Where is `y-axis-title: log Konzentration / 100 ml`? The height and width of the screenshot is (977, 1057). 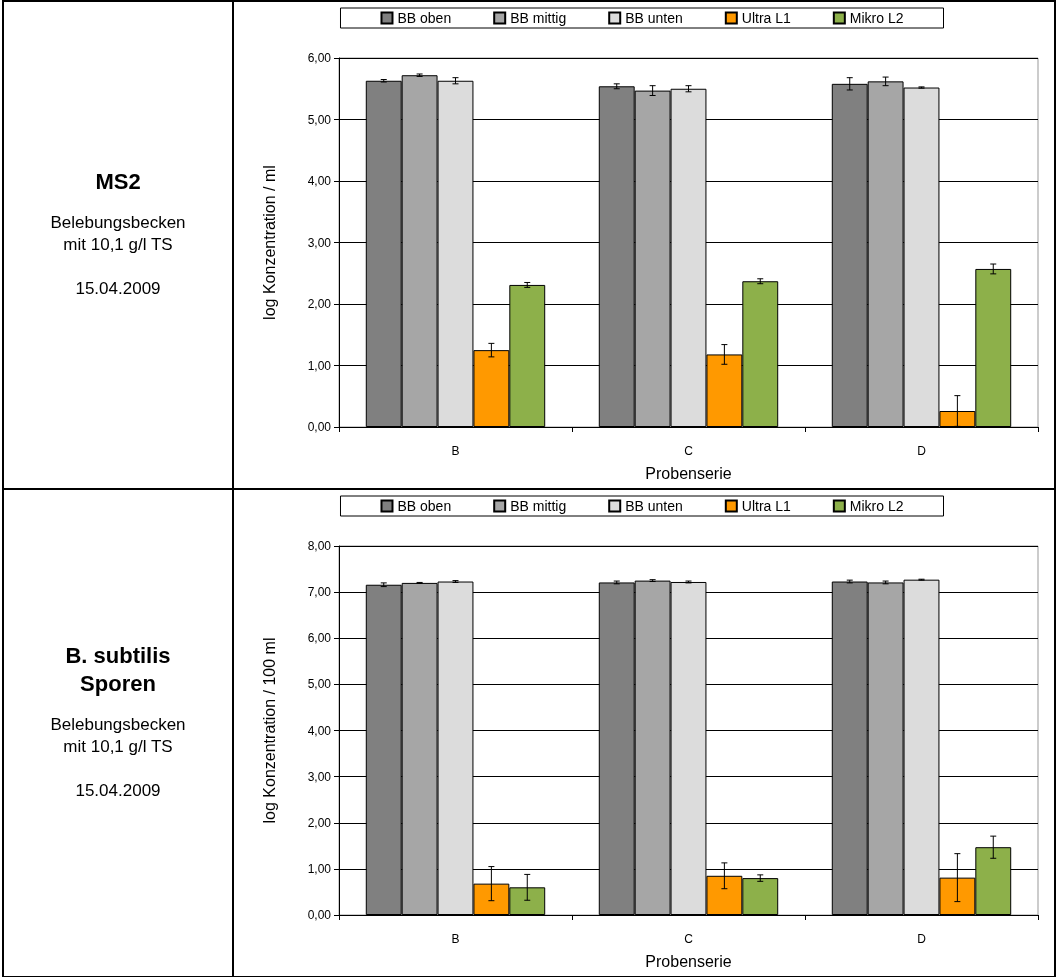 y-axis-title: log Konzentration / 100 ml is located at coordinates (269, 730).